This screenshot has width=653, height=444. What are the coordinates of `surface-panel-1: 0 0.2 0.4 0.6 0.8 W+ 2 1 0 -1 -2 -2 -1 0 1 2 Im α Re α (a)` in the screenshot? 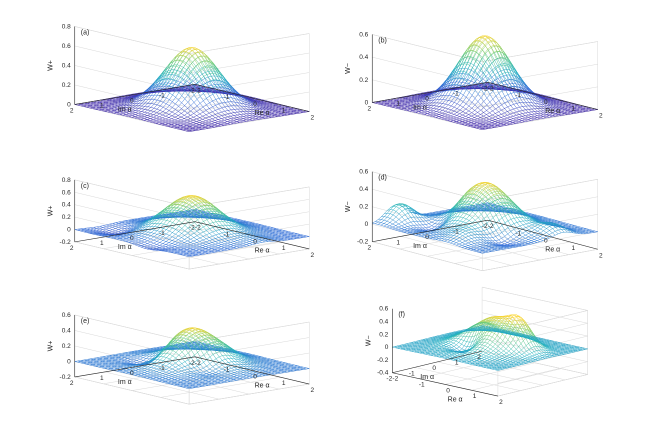 It's located at (181, 78).